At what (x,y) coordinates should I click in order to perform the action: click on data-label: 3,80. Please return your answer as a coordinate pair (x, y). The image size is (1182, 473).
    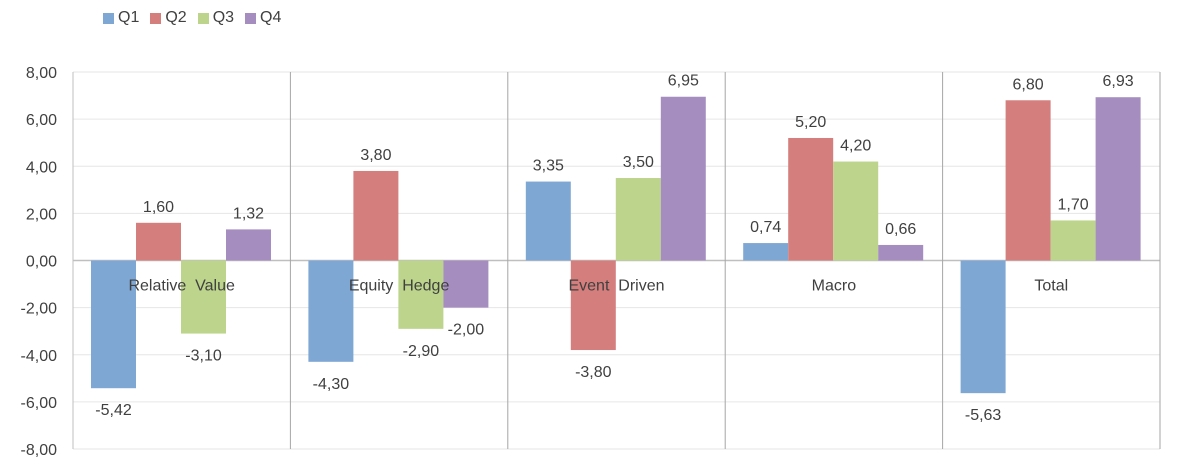
    Looking at the image, I should click on (375, 155).